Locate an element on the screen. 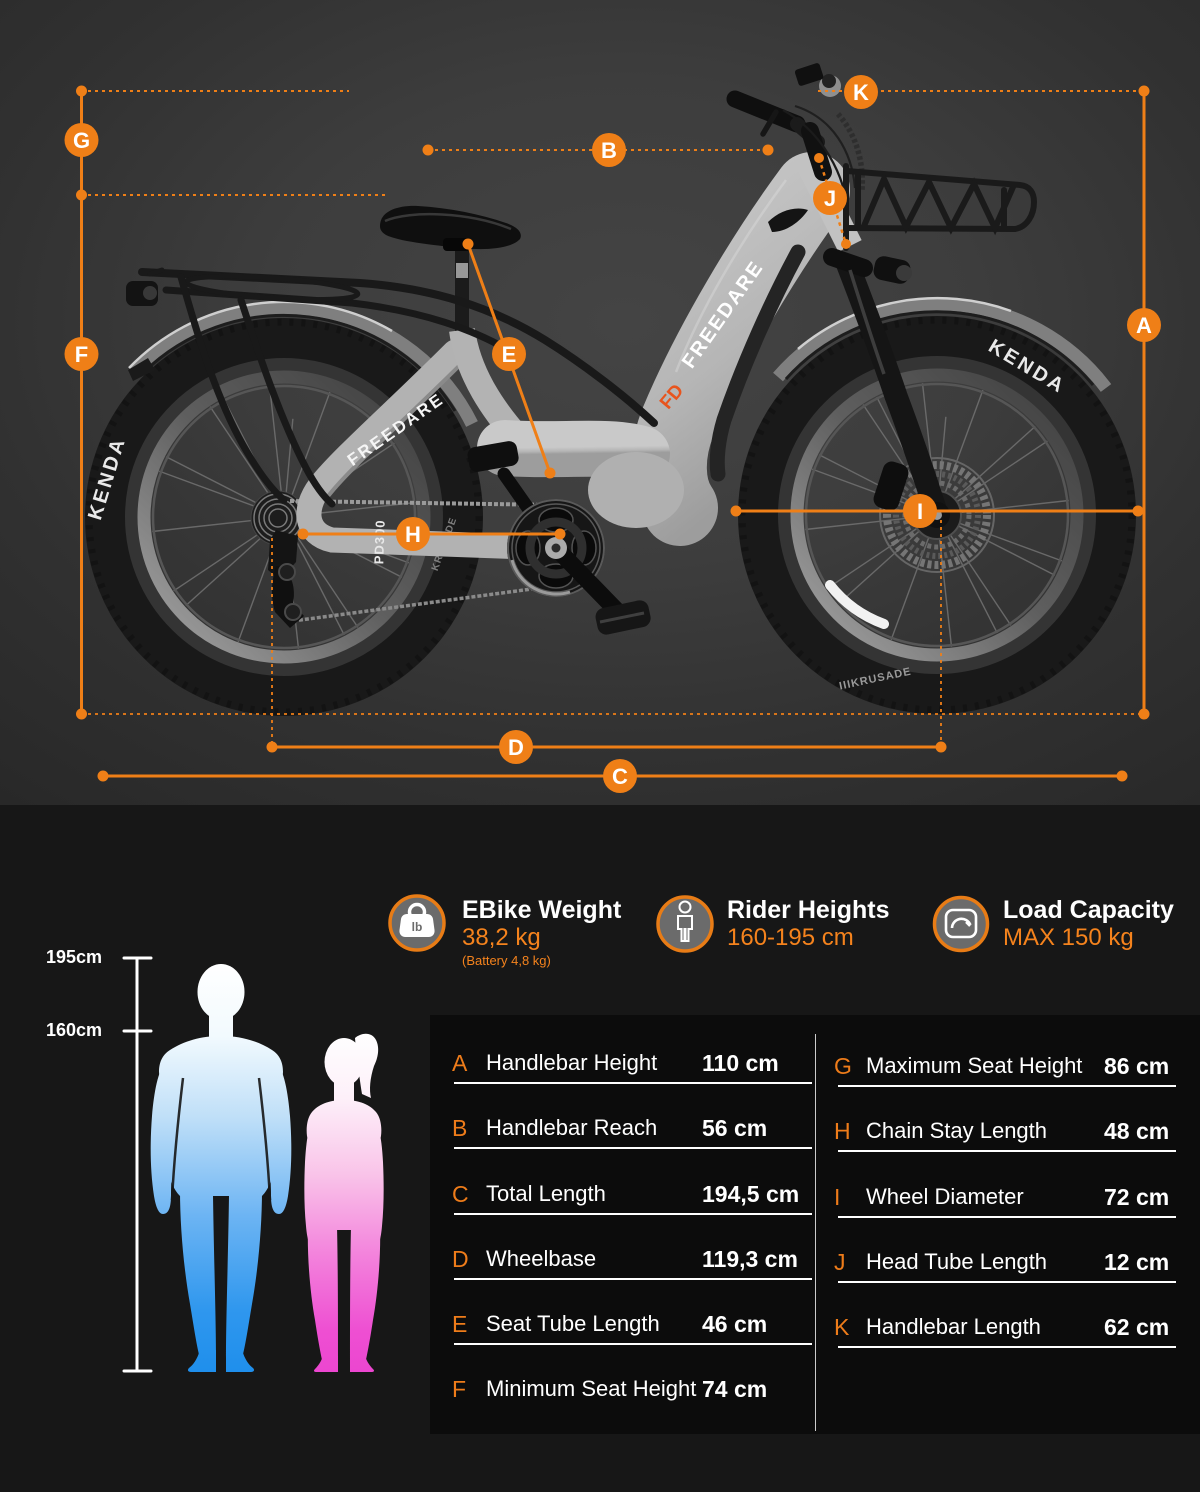 The image size is (1200, 1492). svg-text: B is located at coordinates (609, 150).